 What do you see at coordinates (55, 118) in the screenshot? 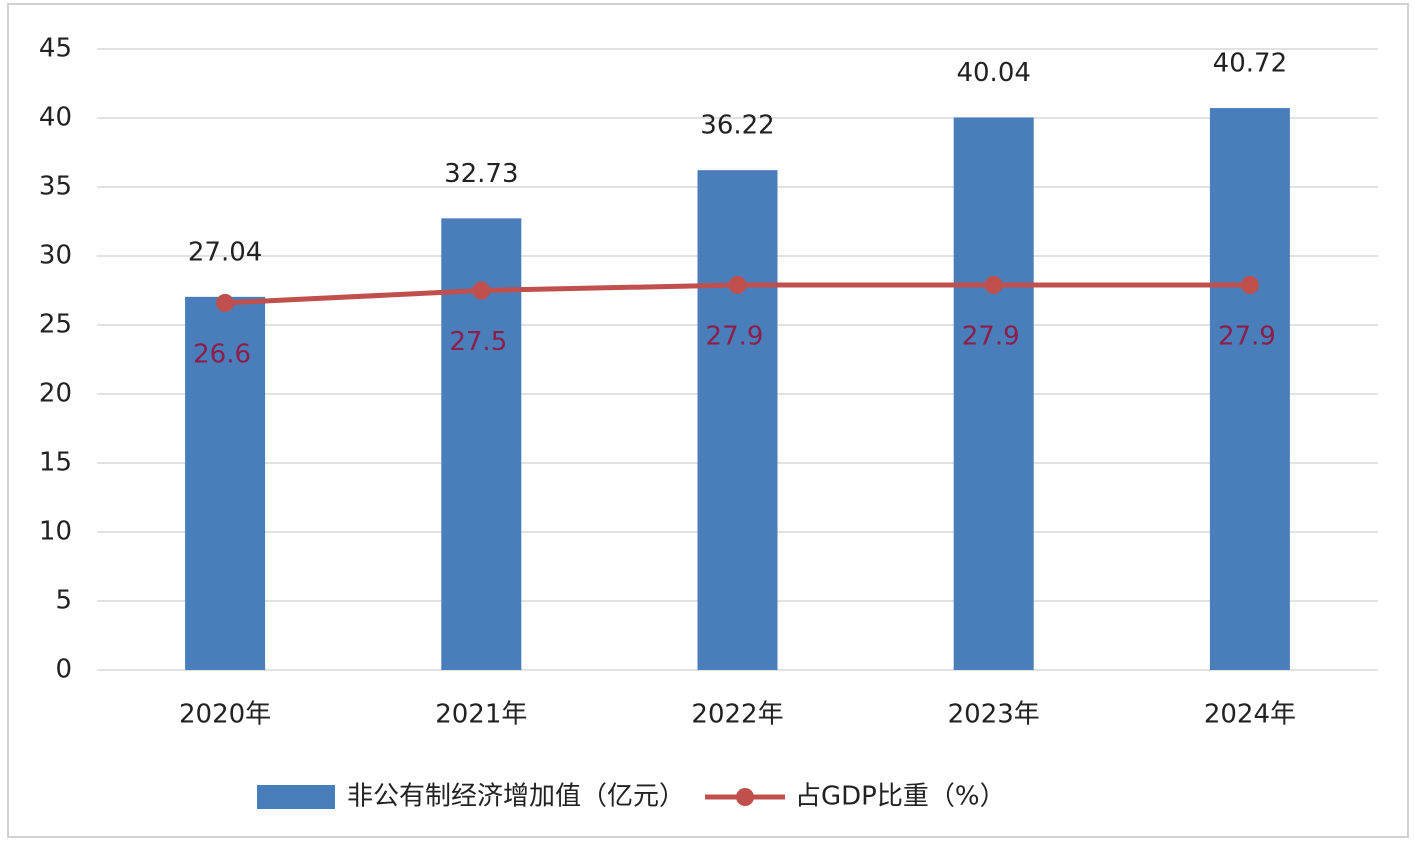
I see `y-tick-label: 40` at bounding box center [55, 118].